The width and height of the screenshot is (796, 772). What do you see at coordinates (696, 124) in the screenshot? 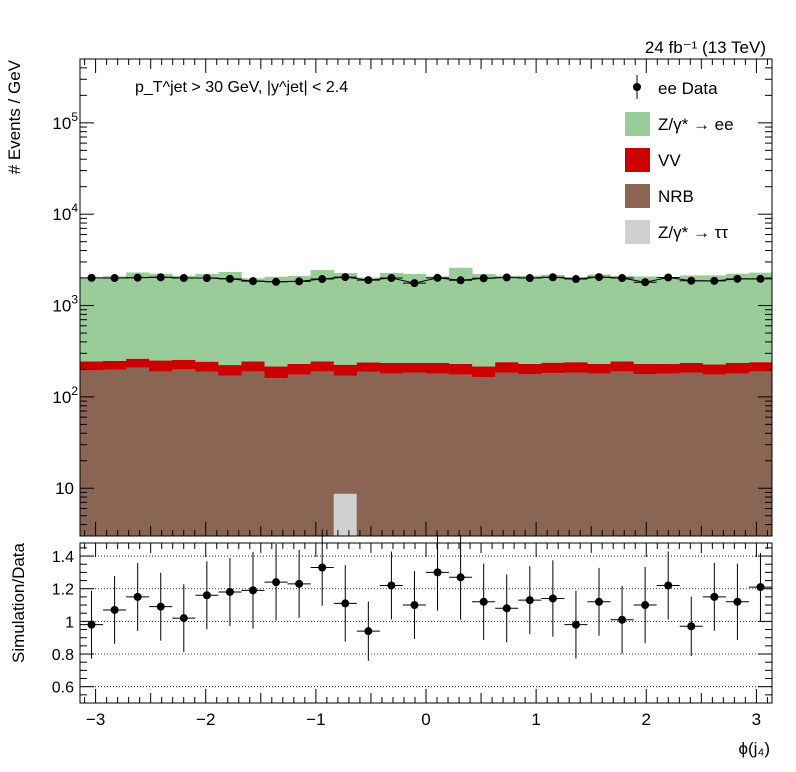
I see `legend-label-1: Z/γ* → ee` at bounding box center [696, 124].